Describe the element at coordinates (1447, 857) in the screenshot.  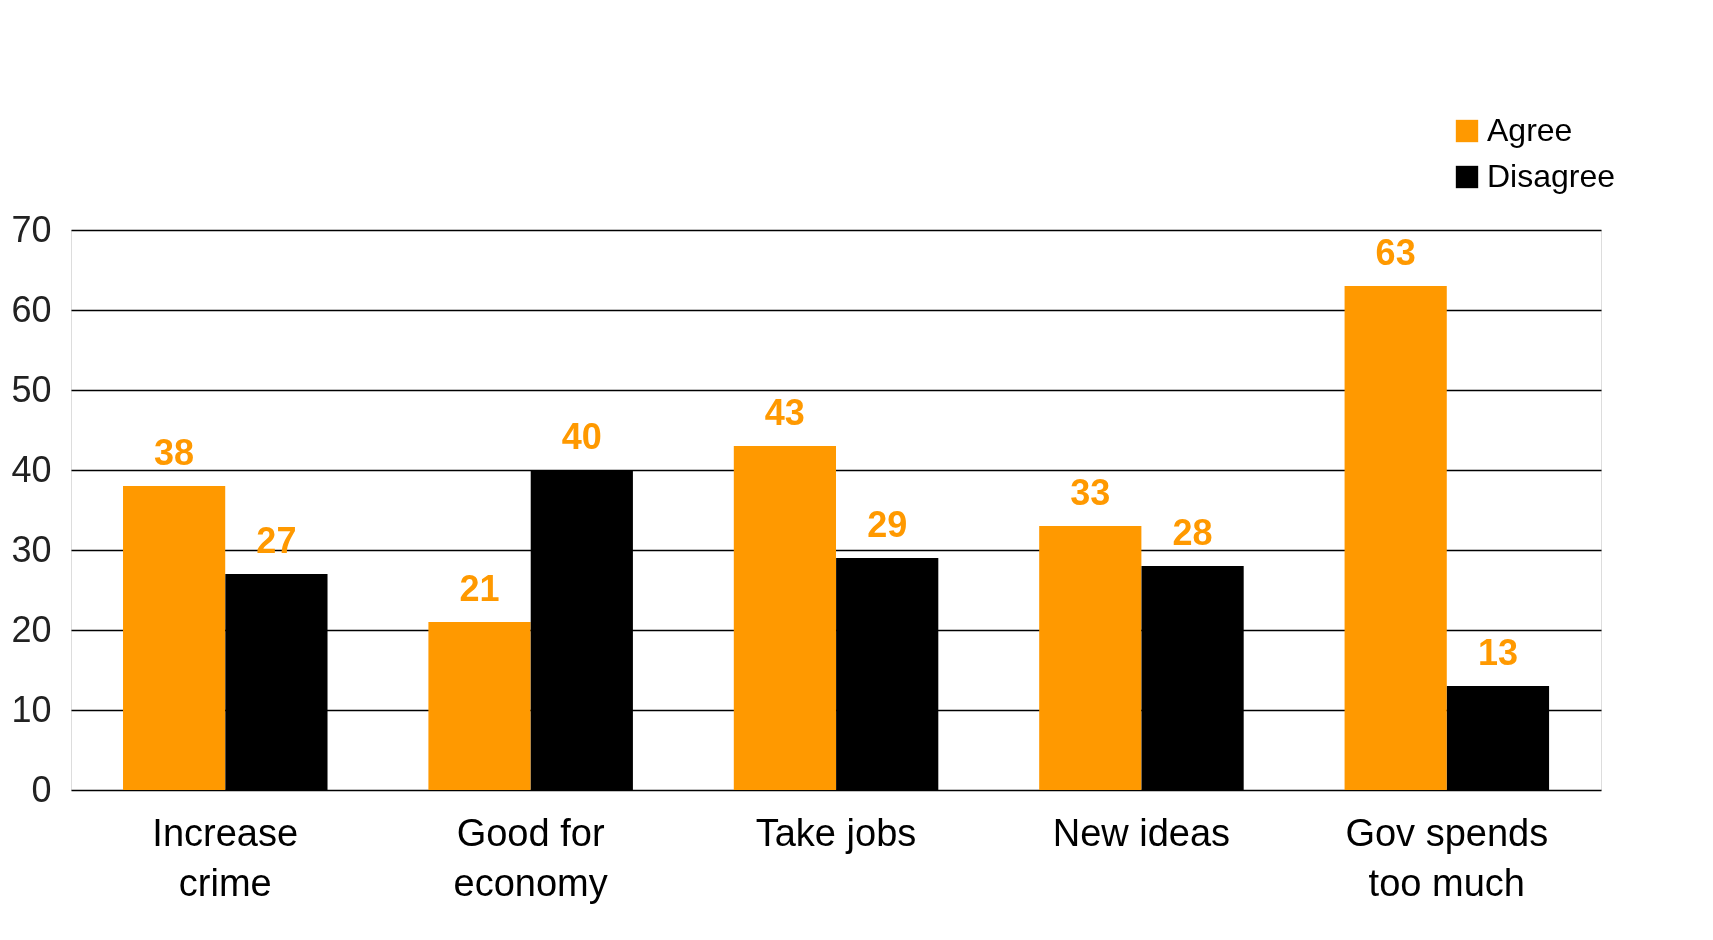
I see `x-tick-label: Gov spends too much` at that location.